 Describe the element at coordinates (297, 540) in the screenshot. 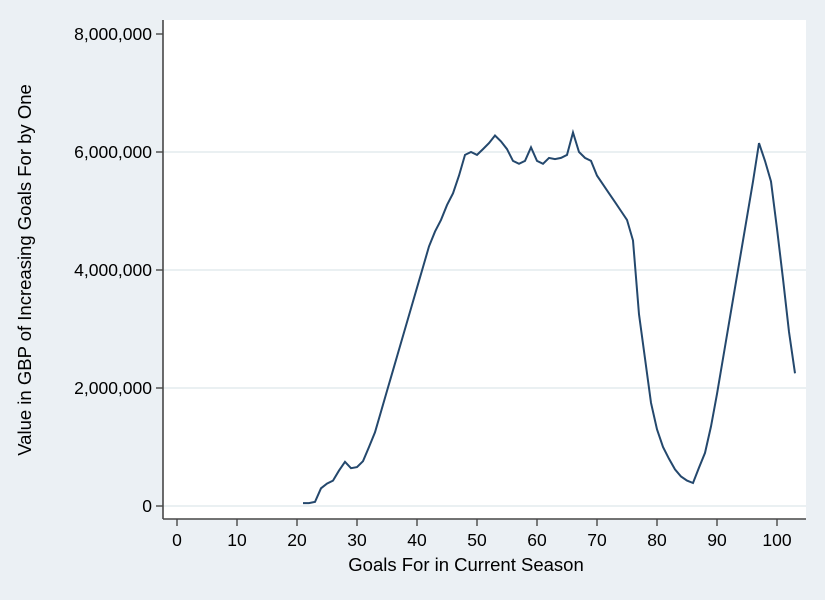

I see `x-tick-label: 20` at that location.